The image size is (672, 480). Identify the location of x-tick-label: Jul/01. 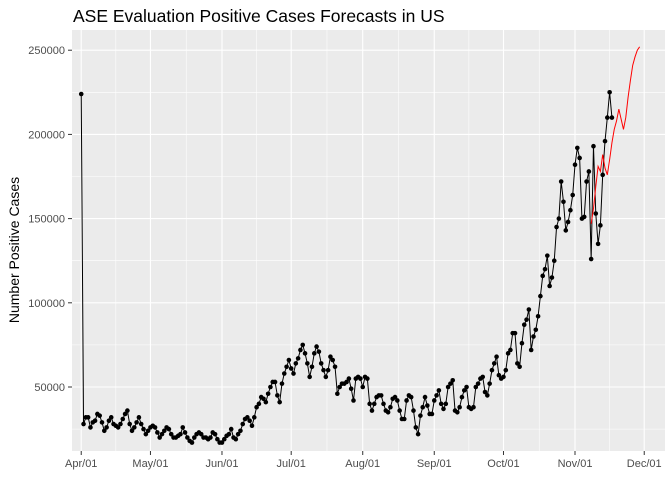
(291, 464).